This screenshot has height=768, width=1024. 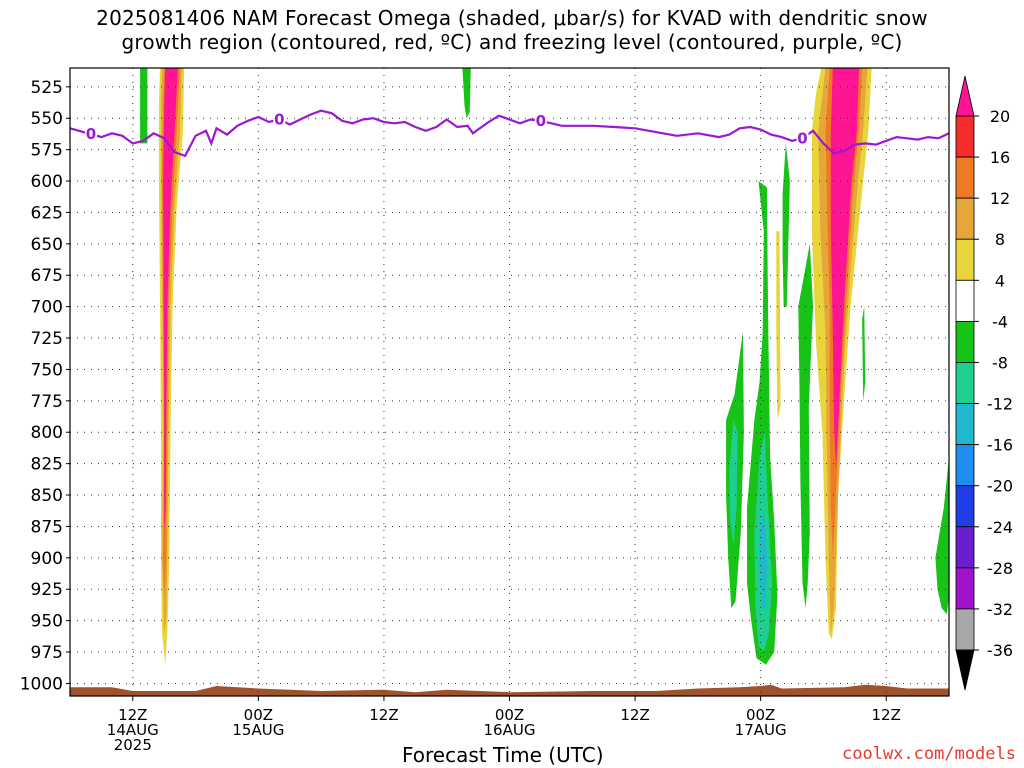 What do you see at coordinates (47, 276) in the screenshot?
I see `y-tick-label-675: 675` at bounding box center [47, 276].